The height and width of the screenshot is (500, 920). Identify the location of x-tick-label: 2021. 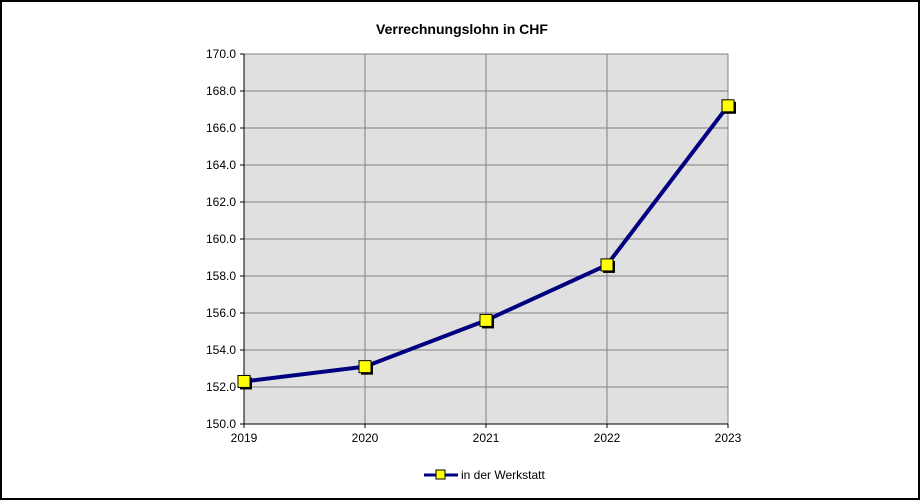
(486, 438).